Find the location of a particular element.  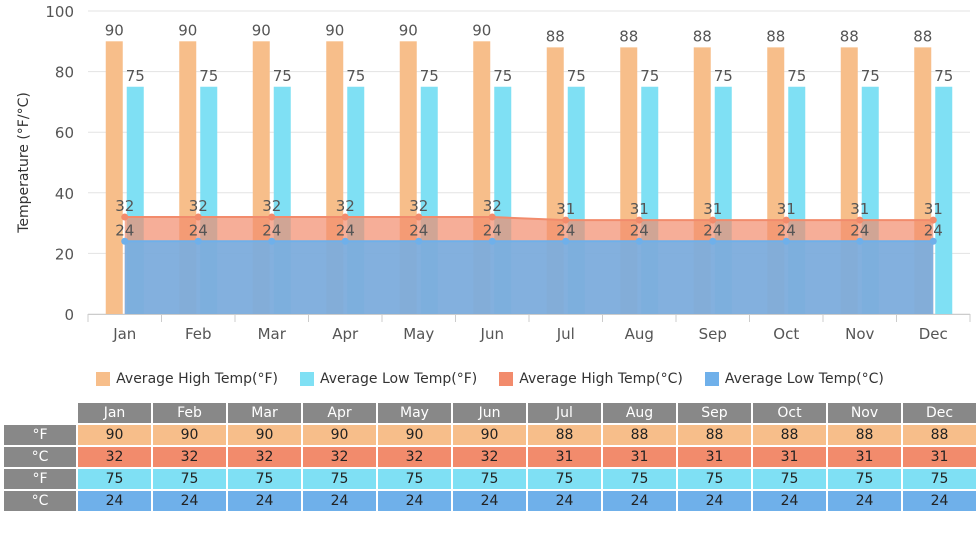

table-row: °C 32 32 32 32 32 32 31 31 31 31 31 31 is located at coordinates (490, 457).